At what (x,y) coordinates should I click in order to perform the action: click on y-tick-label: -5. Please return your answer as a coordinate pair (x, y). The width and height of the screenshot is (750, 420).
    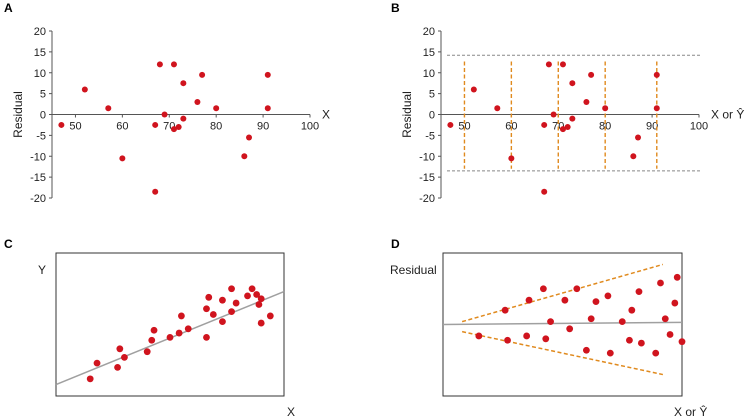
    Looking at the image, I should click on (41, 136).